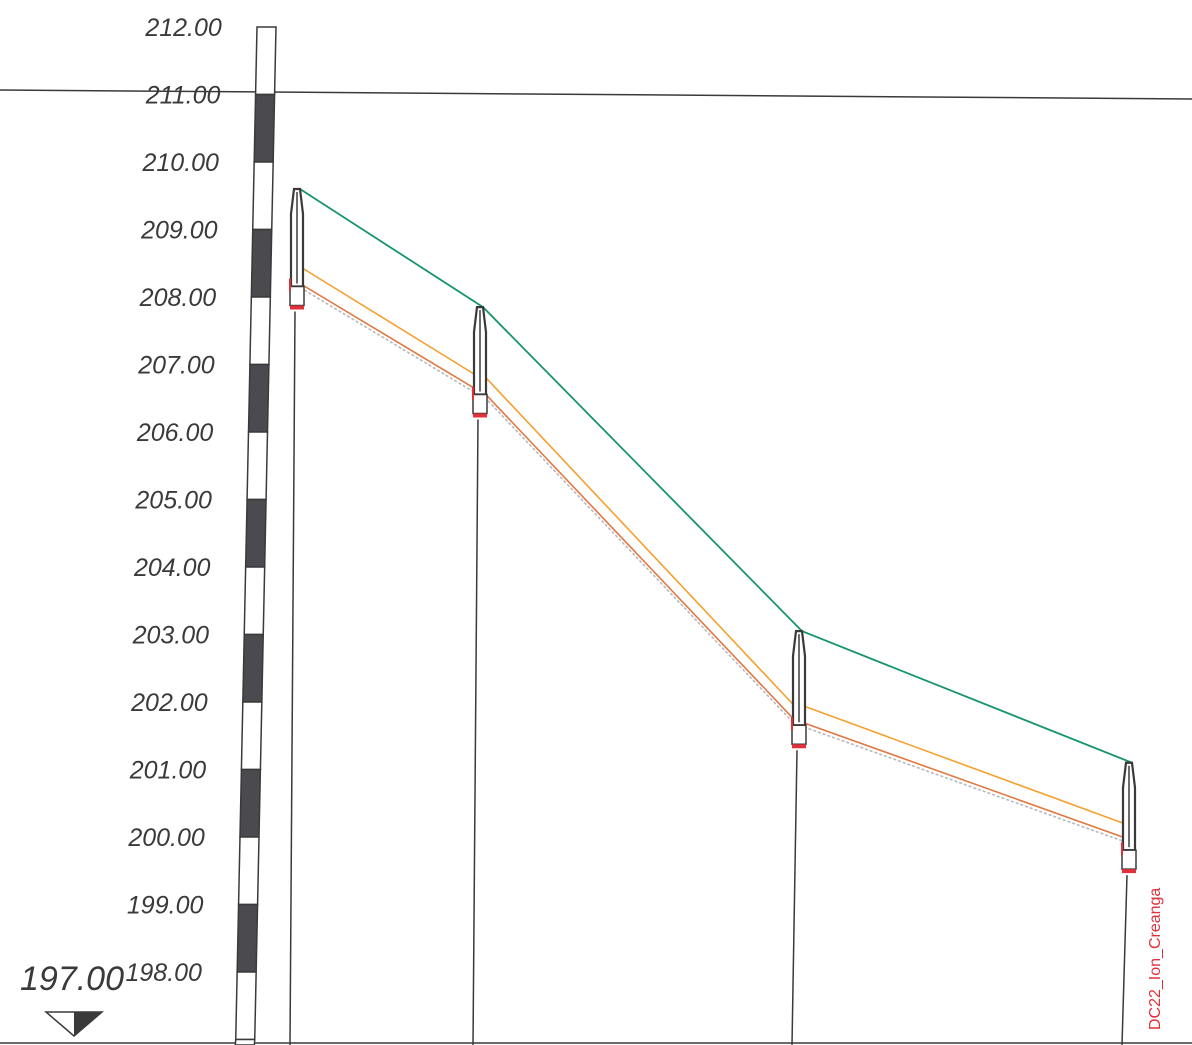 The width and height of the screenshot is (1192, 1045). What do you see at coordinates (168, 771) in the screenshot?
I see `elevation-tick-label: 201.00` at bounding box center [168, 771].